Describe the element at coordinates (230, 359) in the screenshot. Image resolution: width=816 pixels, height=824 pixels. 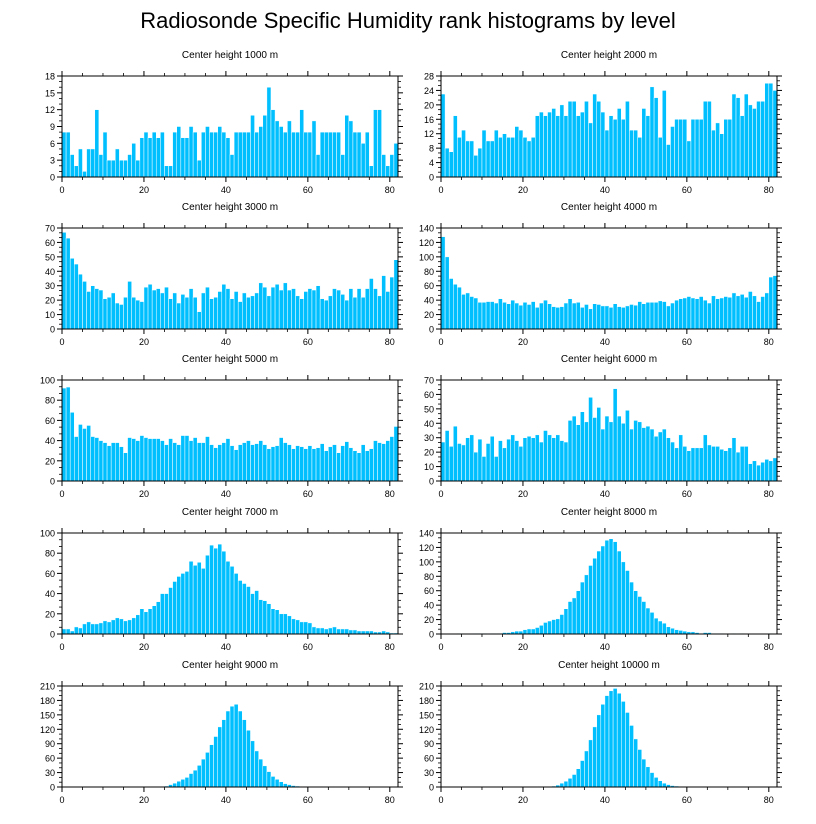
I see `panel-title: Center height 5000 m` at that location.